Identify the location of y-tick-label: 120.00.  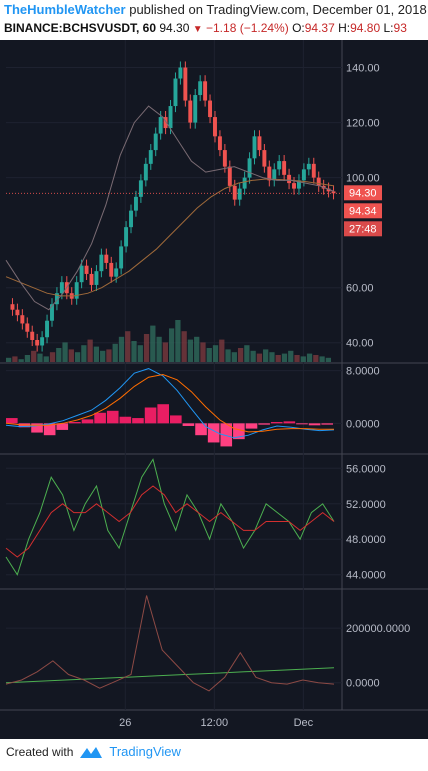
(363, 124).